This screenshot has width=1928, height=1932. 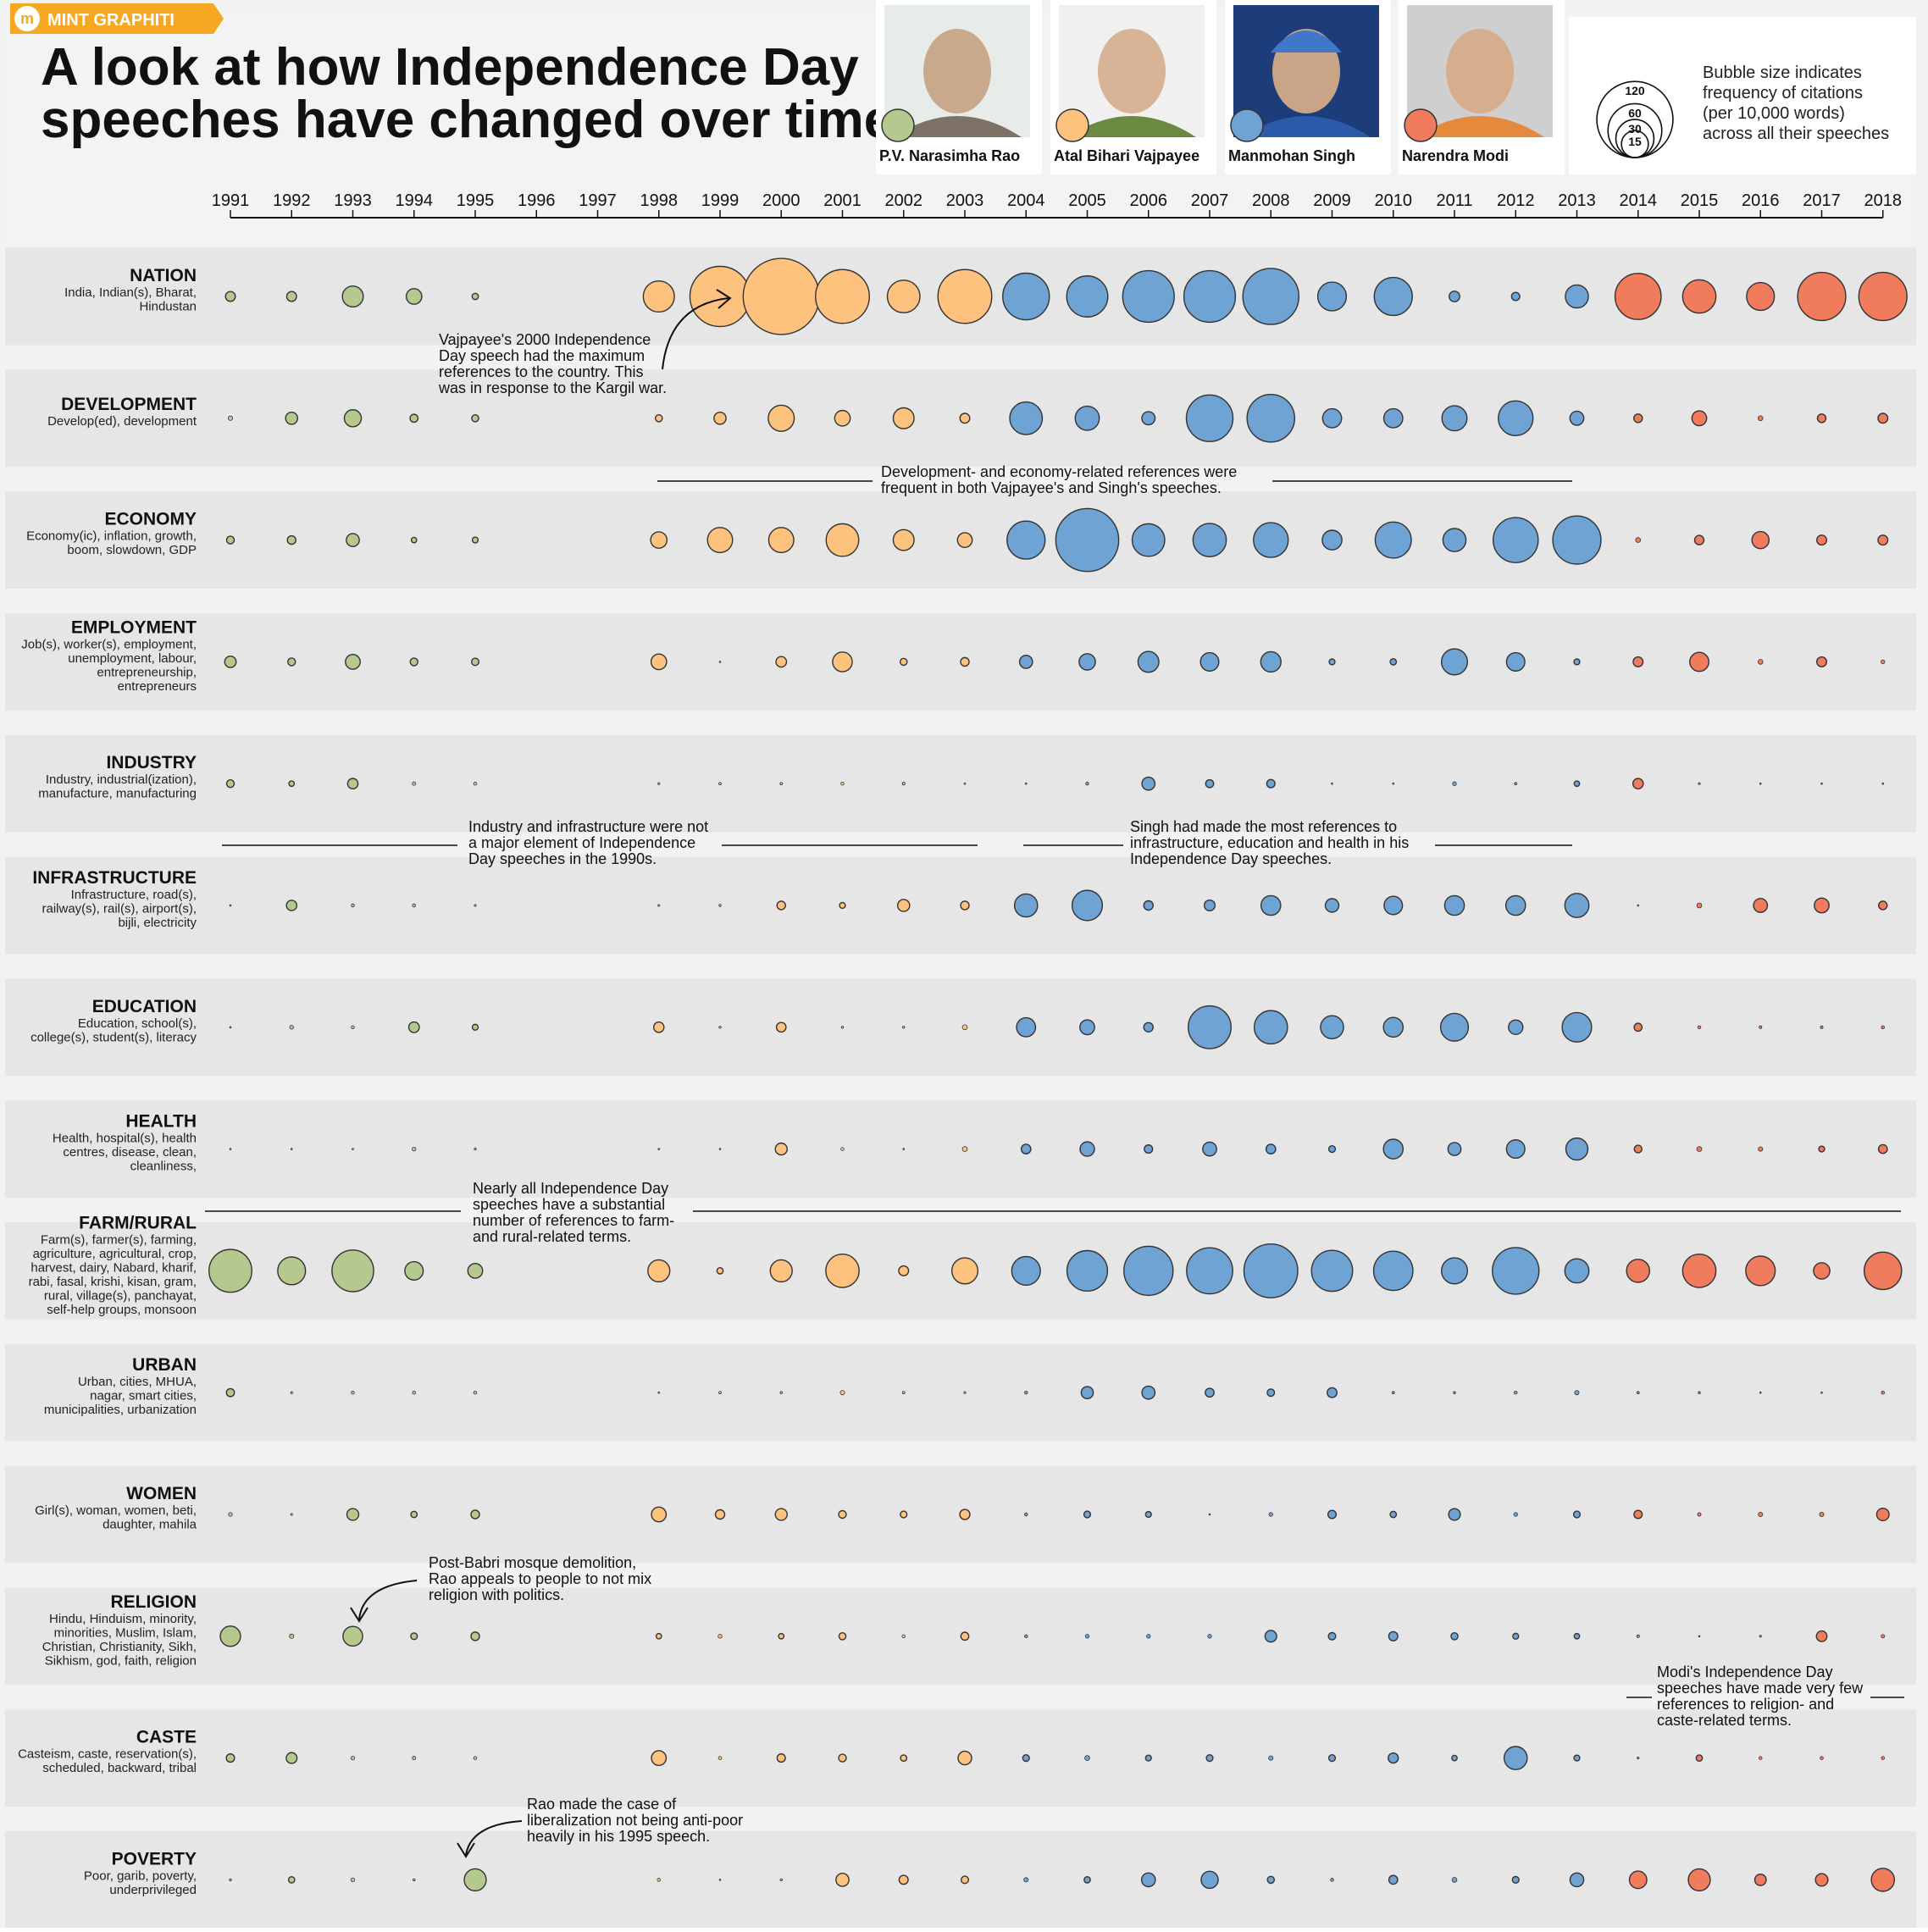 What do you see at coordinates (1393, 296) in the screenshot?
I see `bubble-nation-2010` at bounding box center [1393, 296].